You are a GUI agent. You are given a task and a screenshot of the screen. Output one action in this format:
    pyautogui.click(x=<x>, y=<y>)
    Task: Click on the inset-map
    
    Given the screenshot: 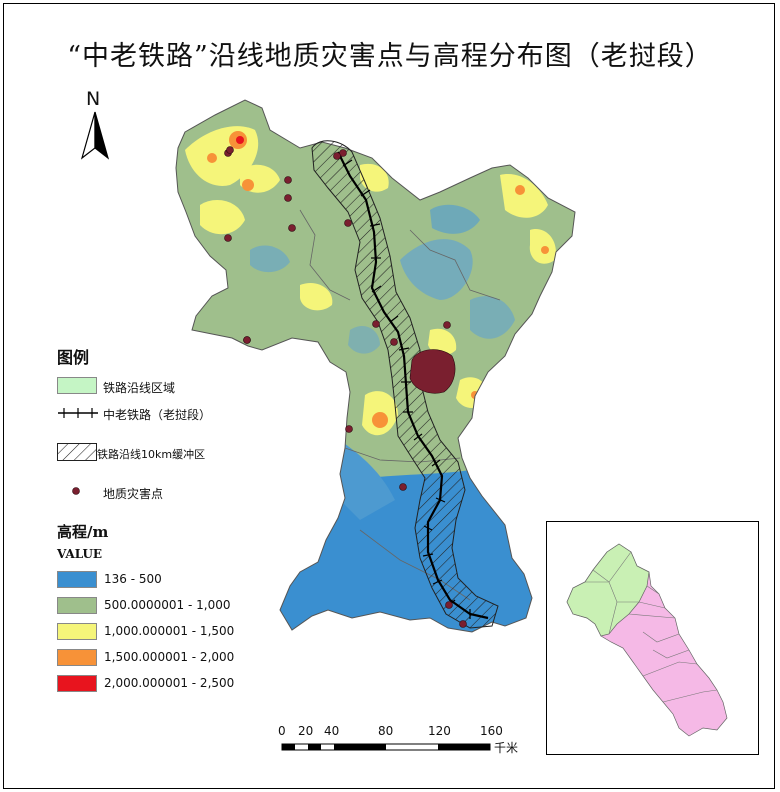 What is the action you would take?
    pyautogui.click(x=652, y=638)
    